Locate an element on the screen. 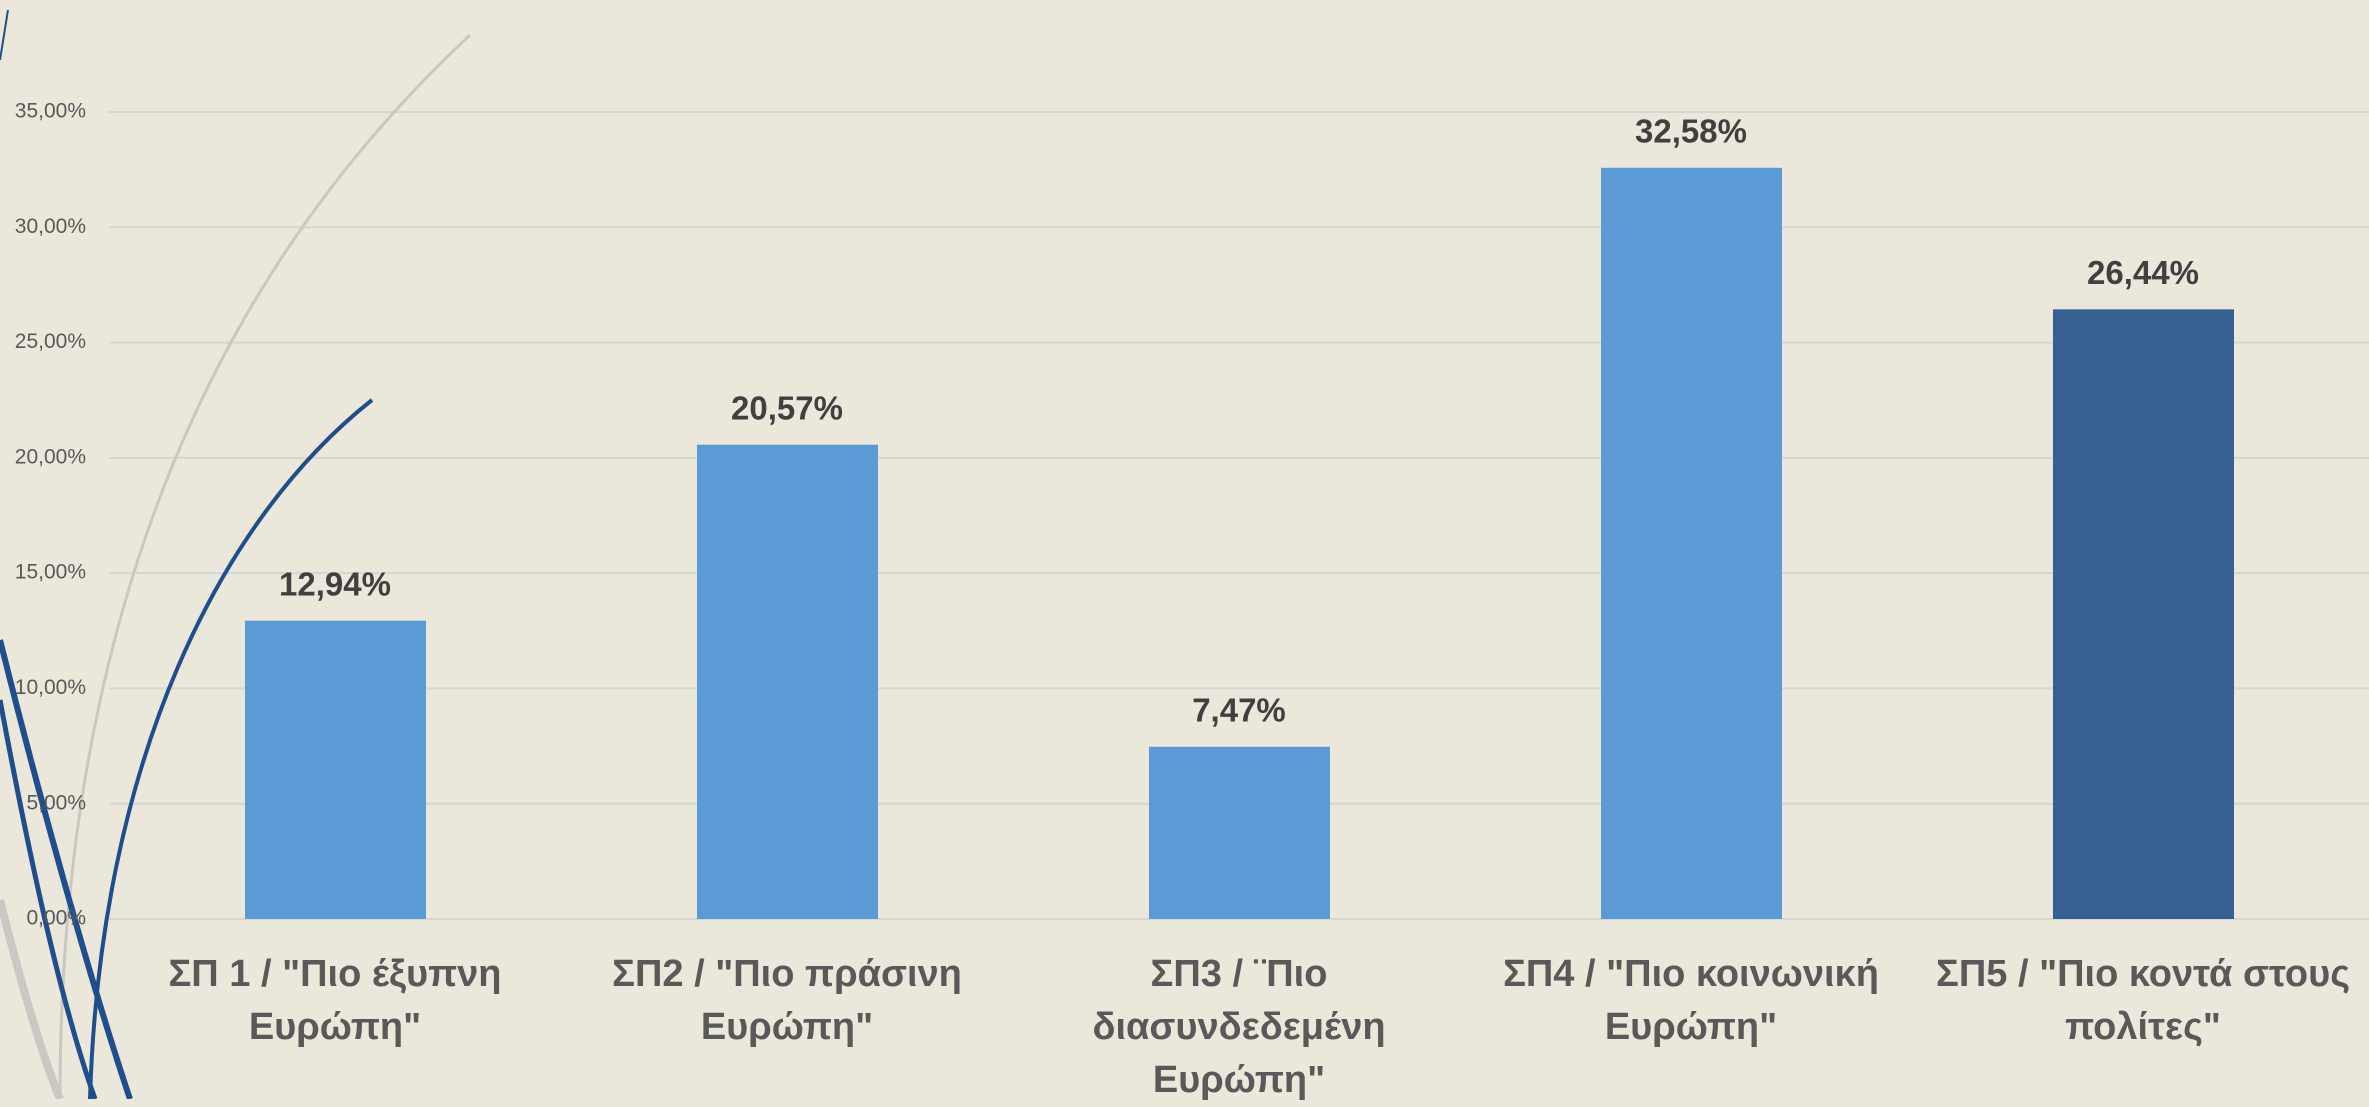 This screenshot has width=2369, height=1107. value-label: 32,58% is located at coordinates (1691, 131).